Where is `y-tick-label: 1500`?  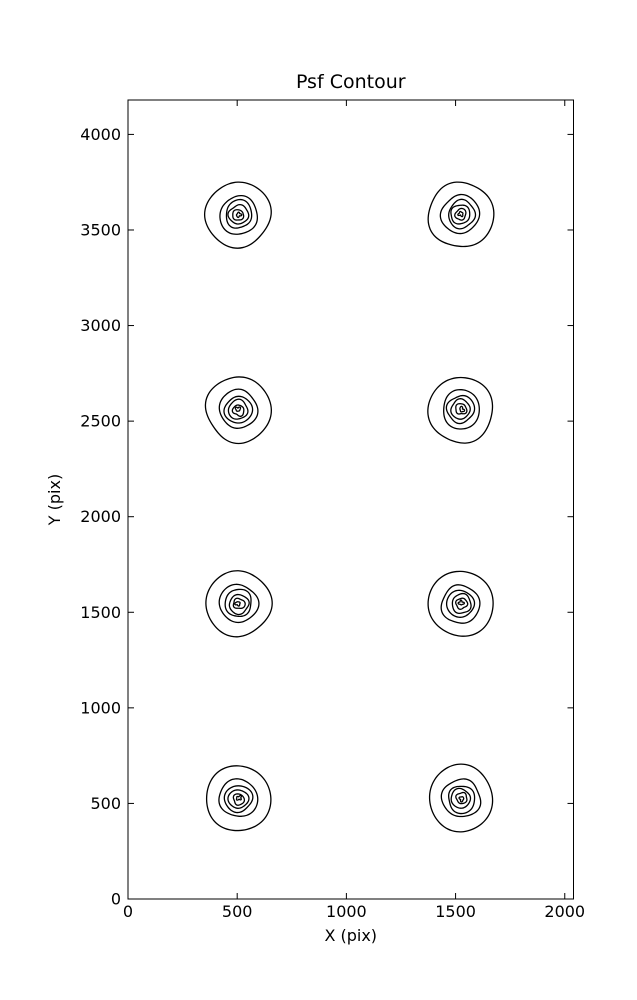
y-tick-label: 1500 is located at coordinates (100, 612).